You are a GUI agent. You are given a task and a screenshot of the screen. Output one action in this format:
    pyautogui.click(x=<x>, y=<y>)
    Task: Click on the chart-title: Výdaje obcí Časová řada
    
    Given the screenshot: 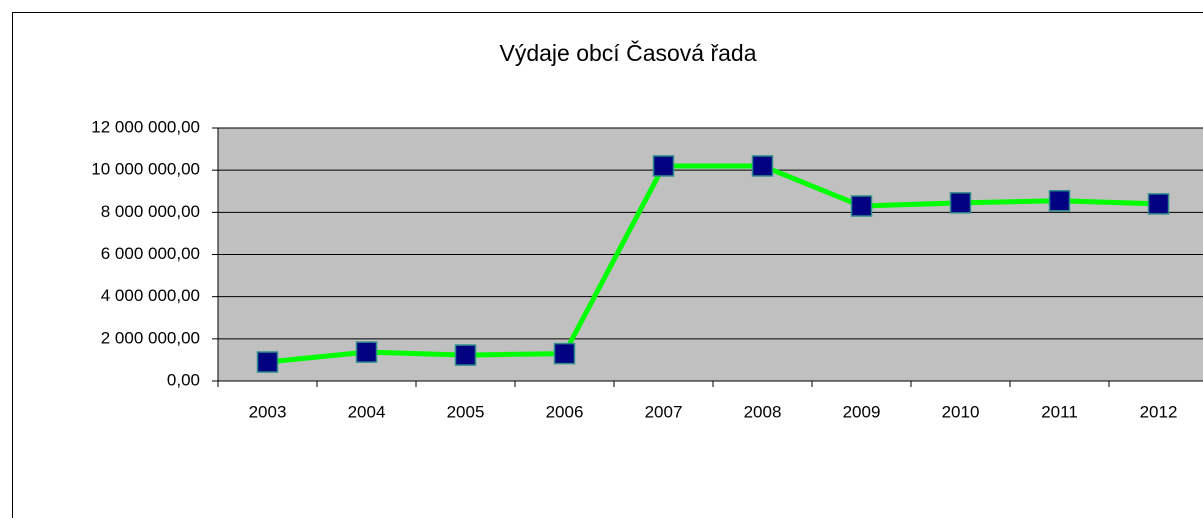 What is the action you would take?
    pyautogui.click(x=628, y=52)
    